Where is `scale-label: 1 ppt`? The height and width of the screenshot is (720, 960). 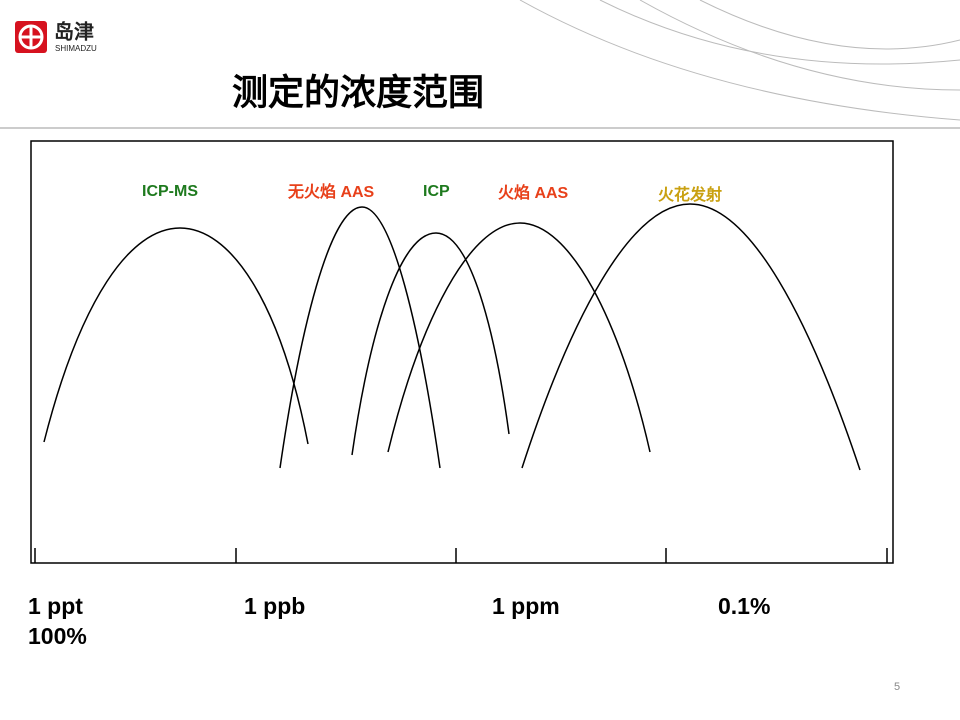
scale-label: 1 ppt is located at coordinates (55, 606).